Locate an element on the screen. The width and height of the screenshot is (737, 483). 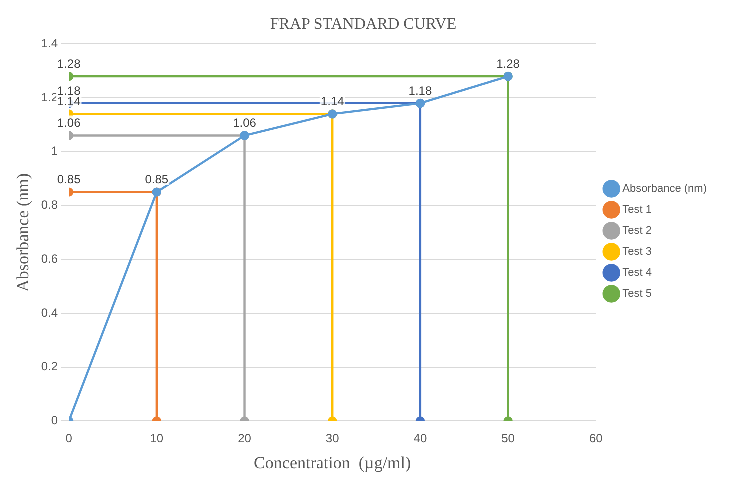
legend-label: Test 2 is located at coordinates (637, 231).